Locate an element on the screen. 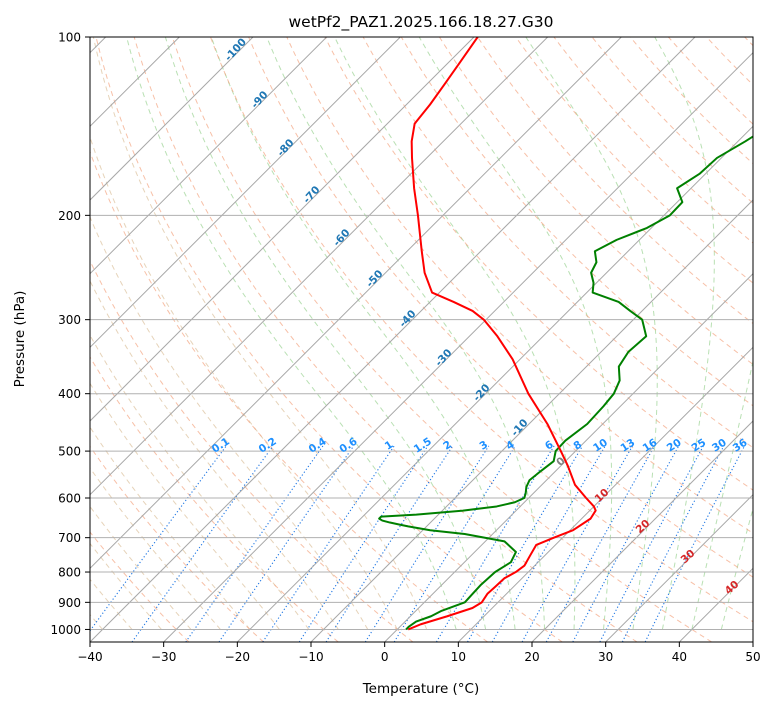 The image size is (775, 708). x-tick-label: −20 is located at coordinates (237, 657).